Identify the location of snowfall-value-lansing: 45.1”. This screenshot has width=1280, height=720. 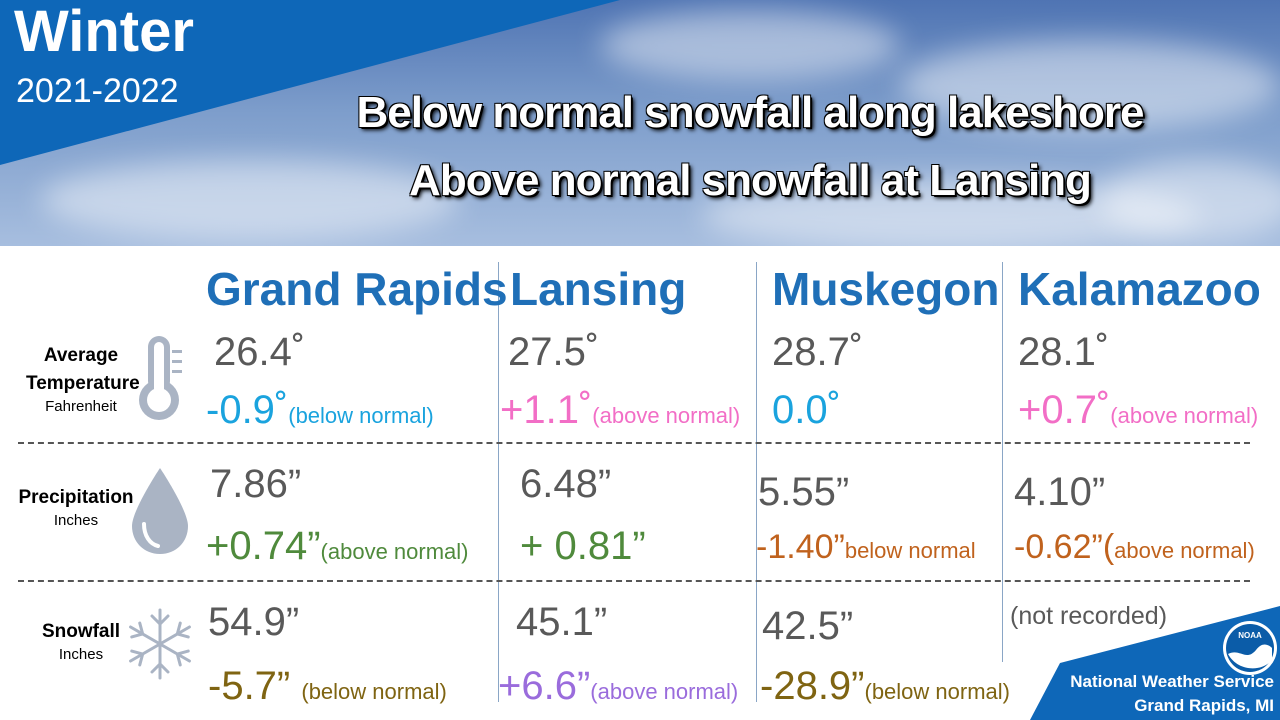
(562, 622).